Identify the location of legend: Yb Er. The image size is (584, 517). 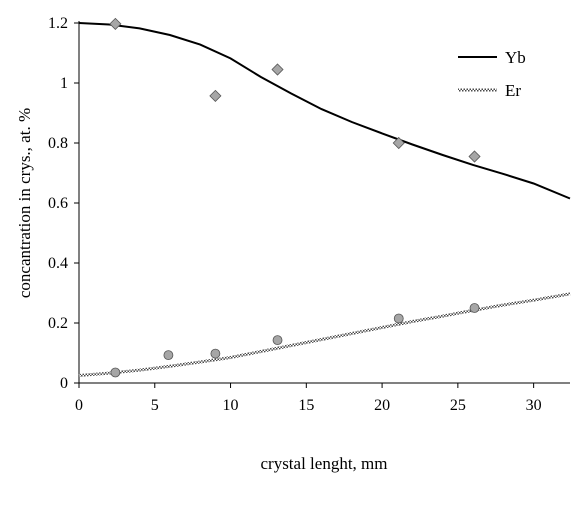
(492, 74).